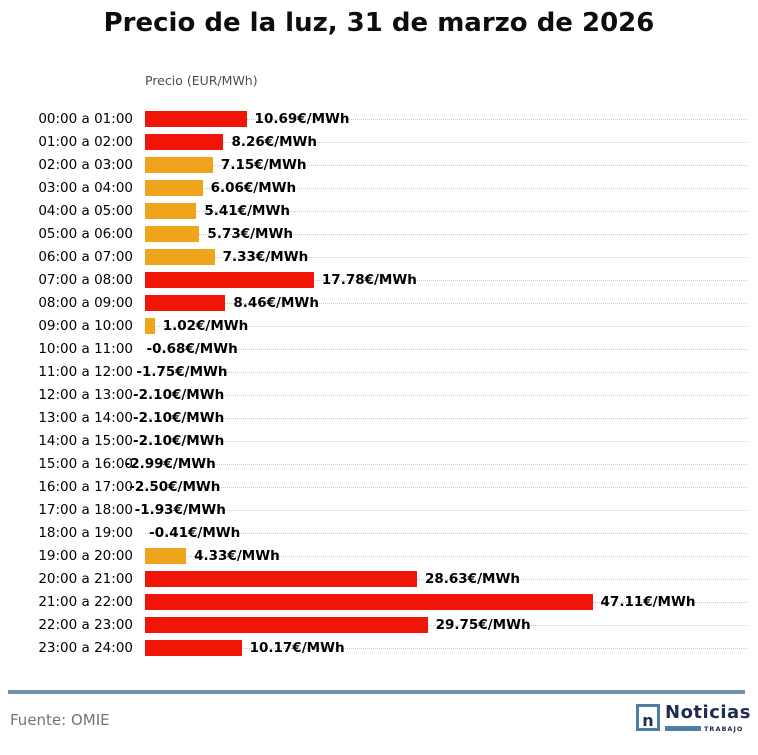  I want to click on logo-brand: Noticias, so click(708, 712).